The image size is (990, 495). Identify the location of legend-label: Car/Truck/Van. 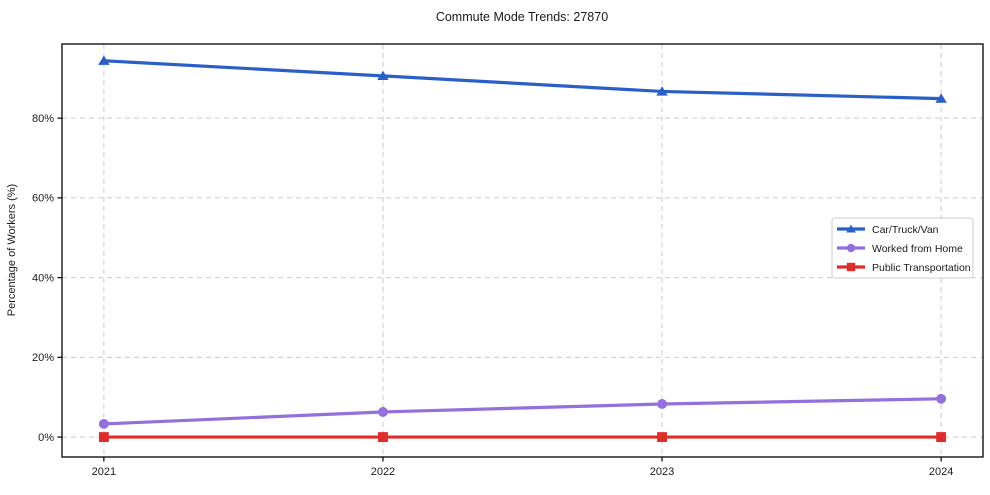
(905, 230).